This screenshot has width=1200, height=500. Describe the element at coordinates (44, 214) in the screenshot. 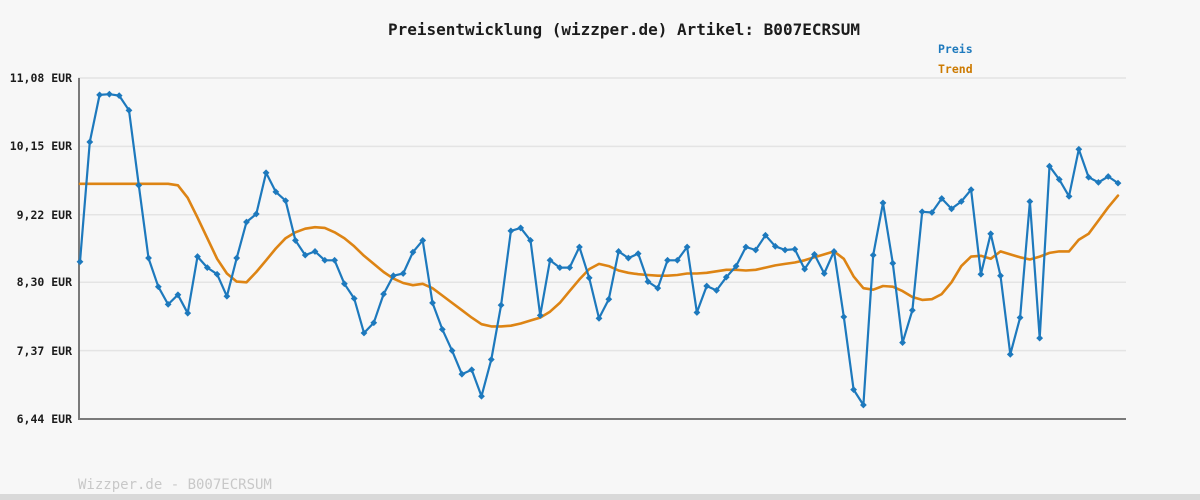

I see `y-axis-tick-label: 9,22 EUR` at that location.